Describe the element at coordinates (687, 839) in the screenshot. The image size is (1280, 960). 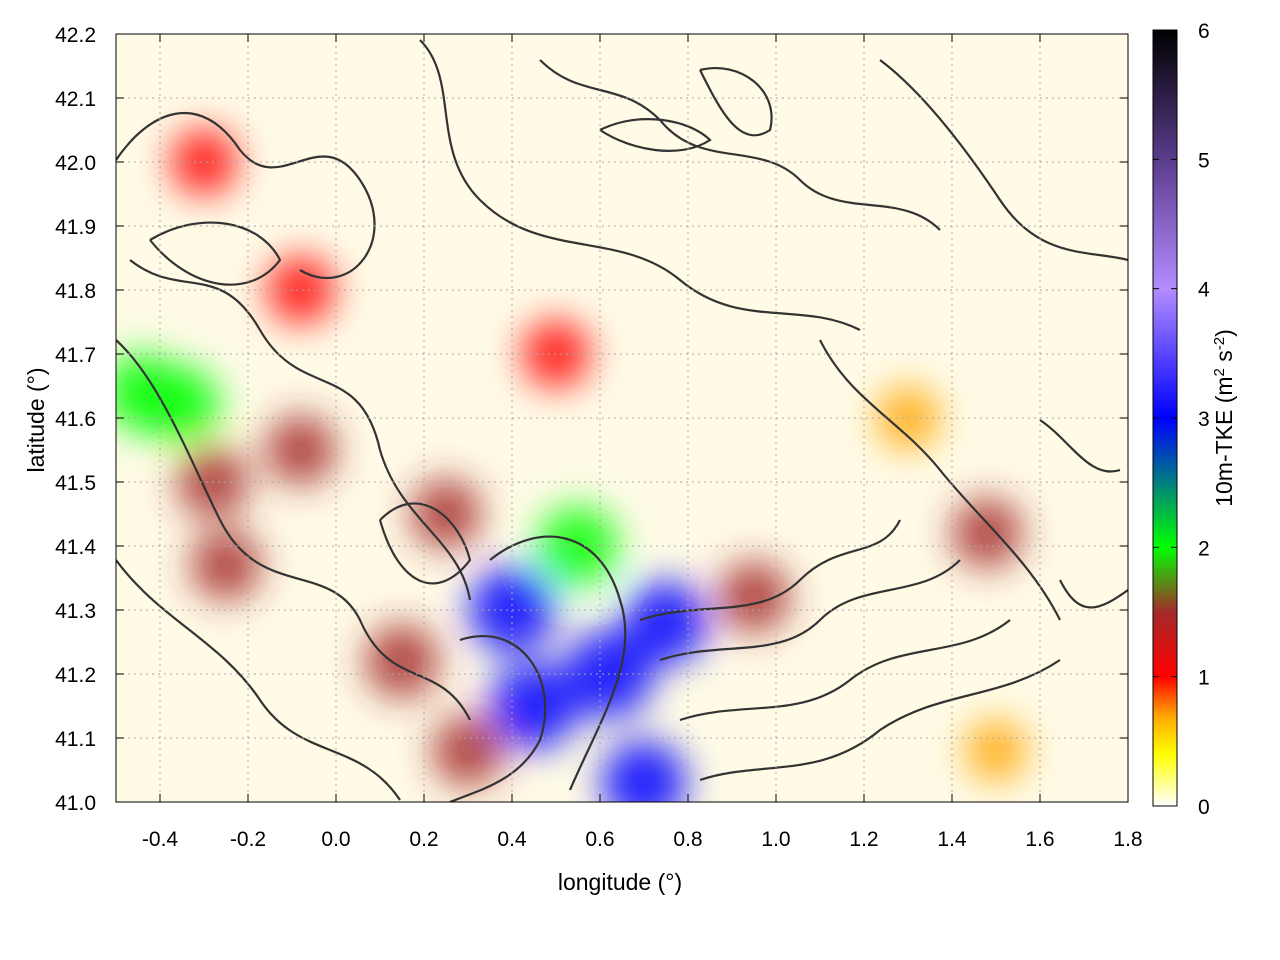
I see `x-tick-label: 0.8` at that location.